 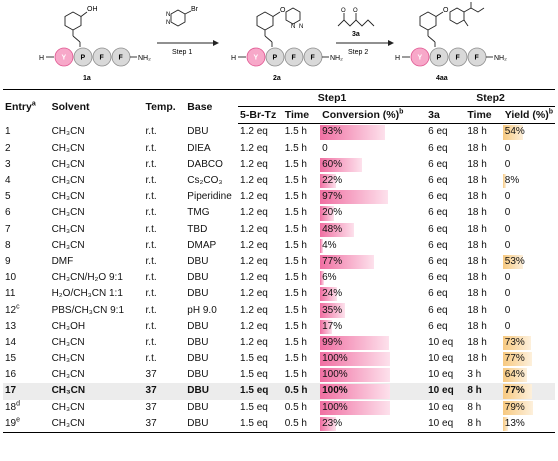 I want to click on cell-brtz: 1.5 eq, so click(x=254, y=359).